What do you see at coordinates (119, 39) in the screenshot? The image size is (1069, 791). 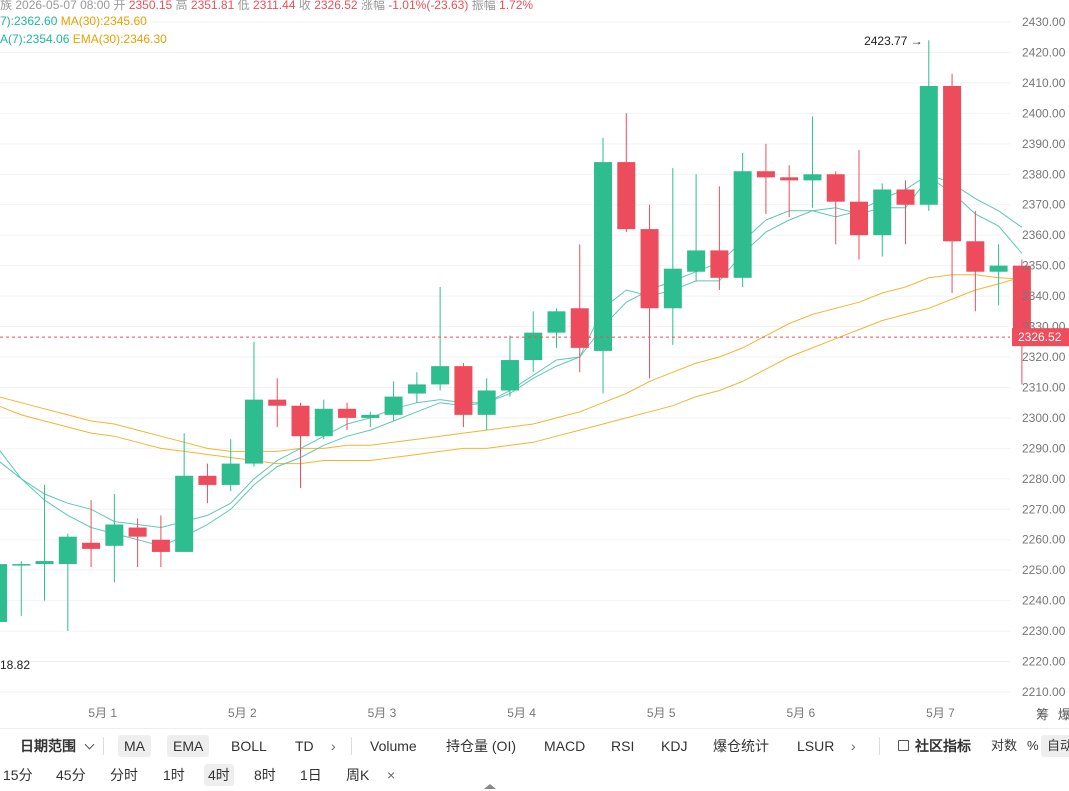 I see `ema30-value: EMA(30):2346.30` at bounding box center [119, 39].